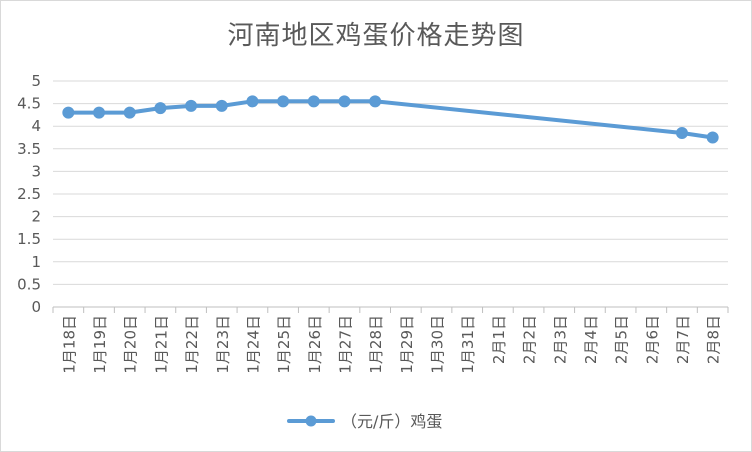 The image size is (752, 452). What do you see at coordinates (36, 126) in the screenshot?
I see `y-tick-label: 4` at bounding box center [36, 126].